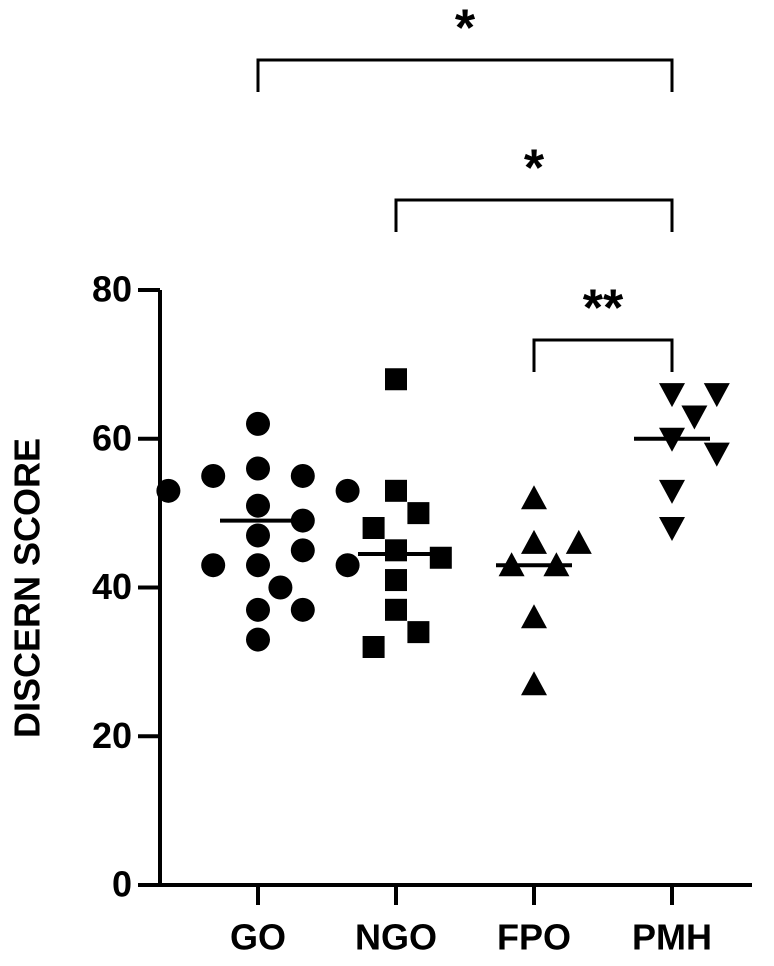  I want to click on x-tick-label: NGO, so click(396, 937).